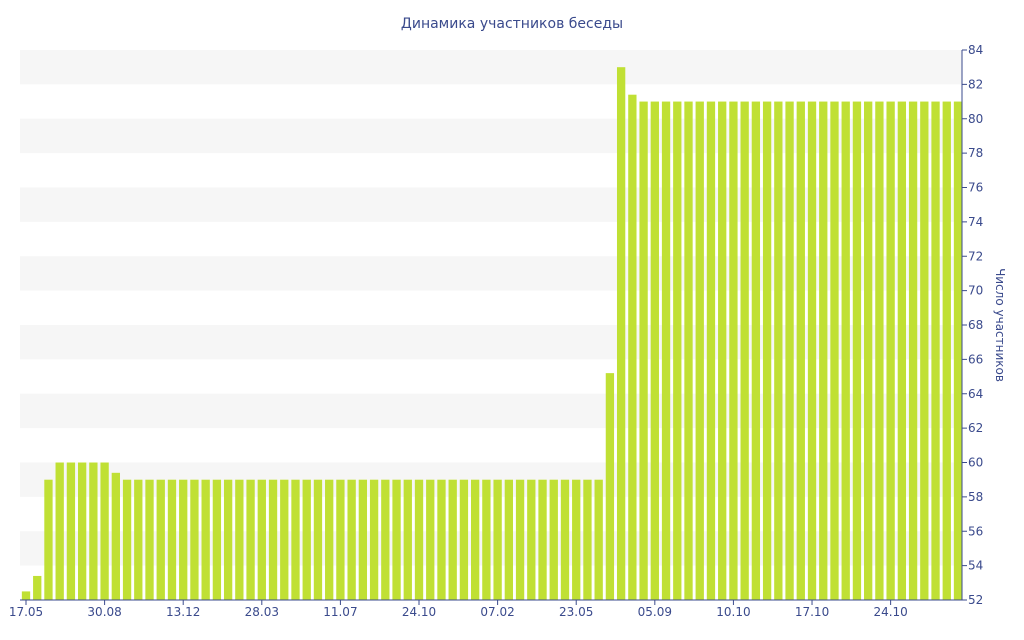 The height and width of the screenshot is (640, 1024). What do you see at coordinates (975, 497) in the screenshot?
I see `y-tick-label: 58` at bounding box center [975, 497].